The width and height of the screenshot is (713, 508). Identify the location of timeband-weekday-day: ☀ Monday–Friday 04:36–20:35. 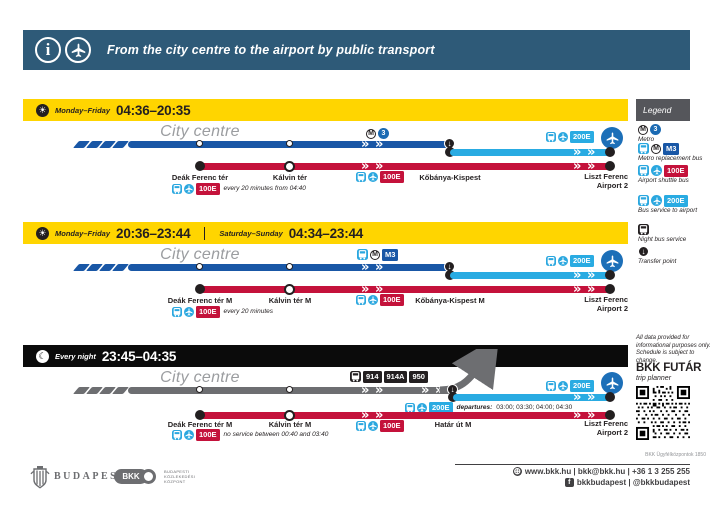
(325, 110).